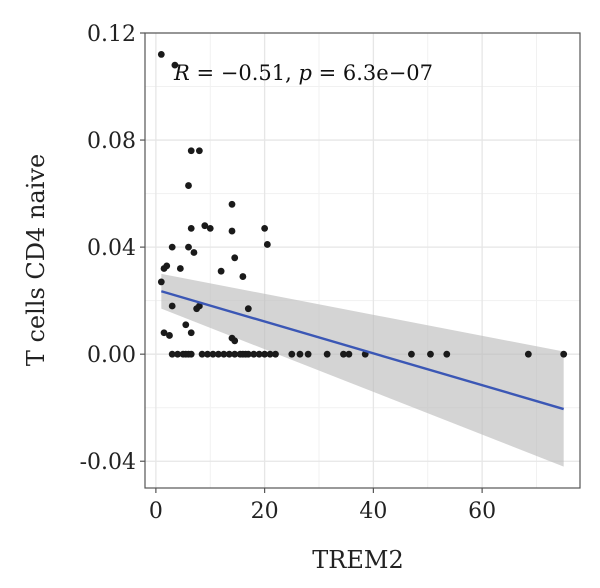 This screenshot has height=588, width=600. Describe the element at coordinates (111, 34) in the screenshot. I see `y-tick-label: 0.12` at that location.